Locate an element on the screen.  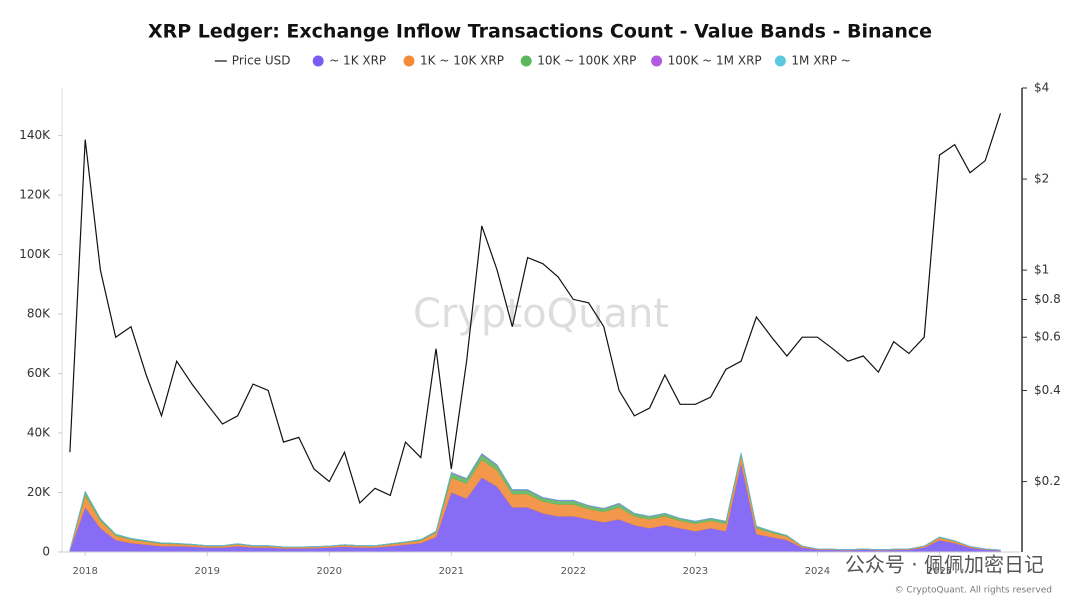
y2-tick-label: $0.6 is located at coordinates (1047, 337).